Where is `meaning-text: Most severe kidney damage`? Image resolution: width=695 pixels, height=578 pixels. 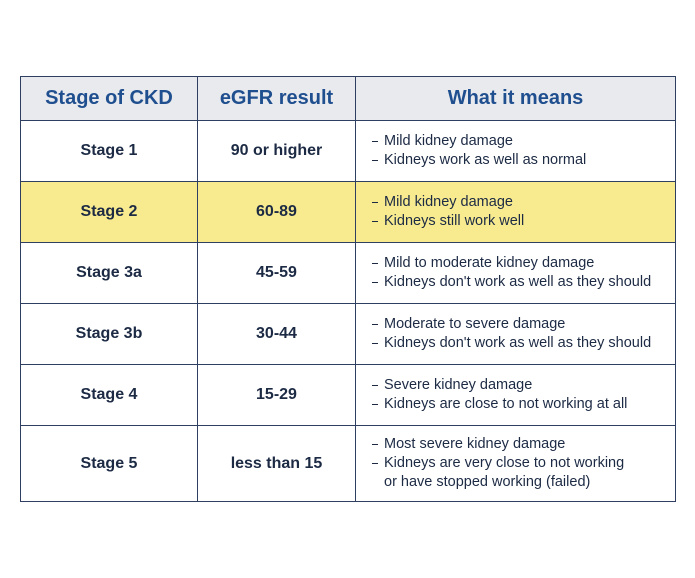 meaning-text: Most severe kidney damage is located at coordinates (475, 444).